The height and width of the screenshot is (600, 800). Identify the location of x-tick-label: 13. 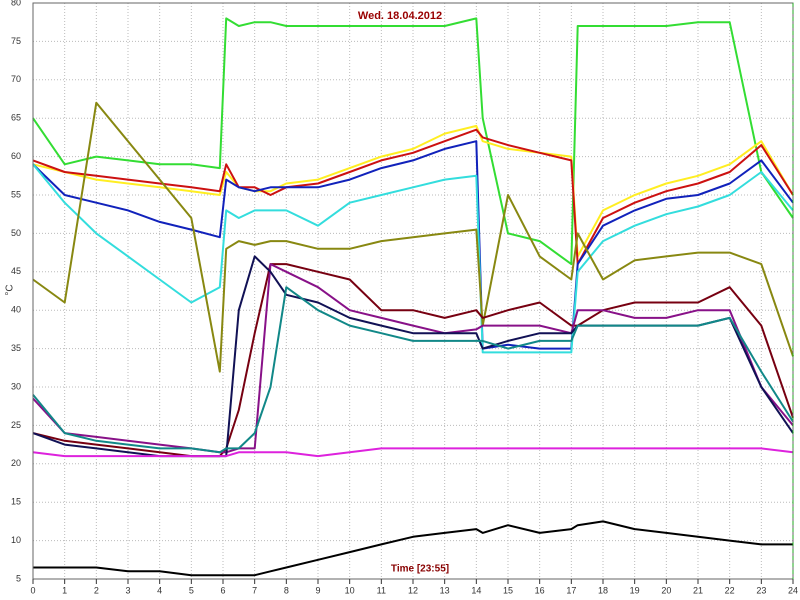
(445, 590).